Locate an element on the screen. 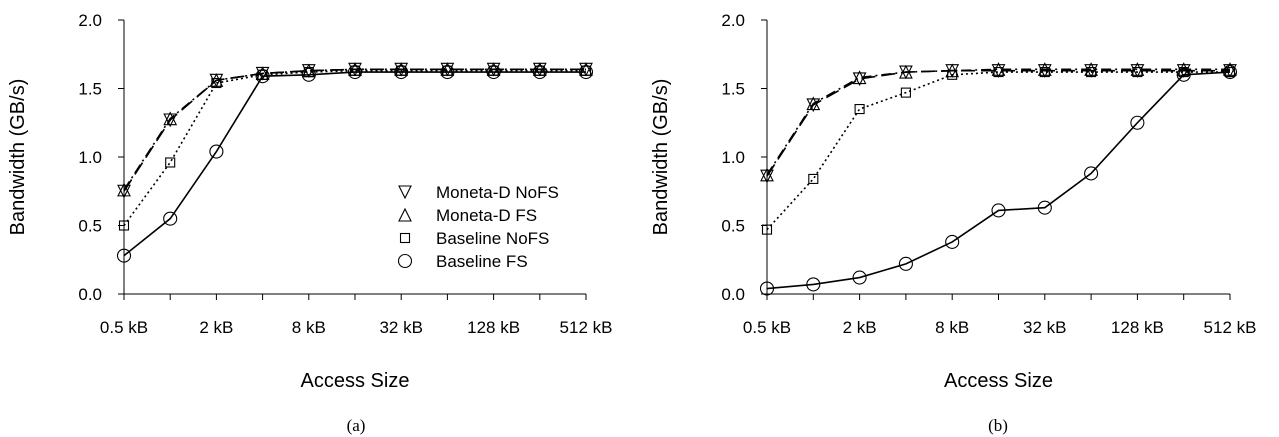 This screenshot has width=1279, height=437. legend-label: Baseline NoFS is located at coordinates (492, 238).